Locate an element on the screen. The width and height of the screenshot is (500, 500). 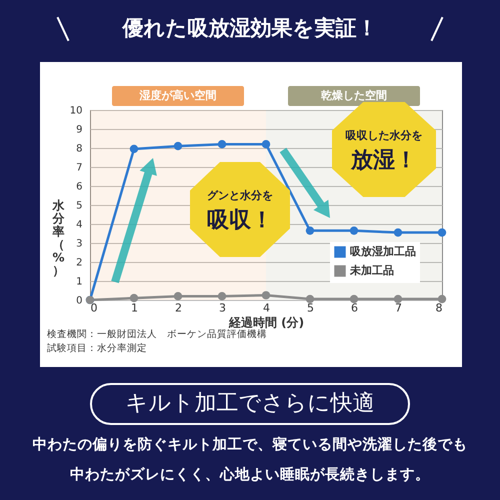
y-tick-label: 5 is located at coordinates (79, 206).